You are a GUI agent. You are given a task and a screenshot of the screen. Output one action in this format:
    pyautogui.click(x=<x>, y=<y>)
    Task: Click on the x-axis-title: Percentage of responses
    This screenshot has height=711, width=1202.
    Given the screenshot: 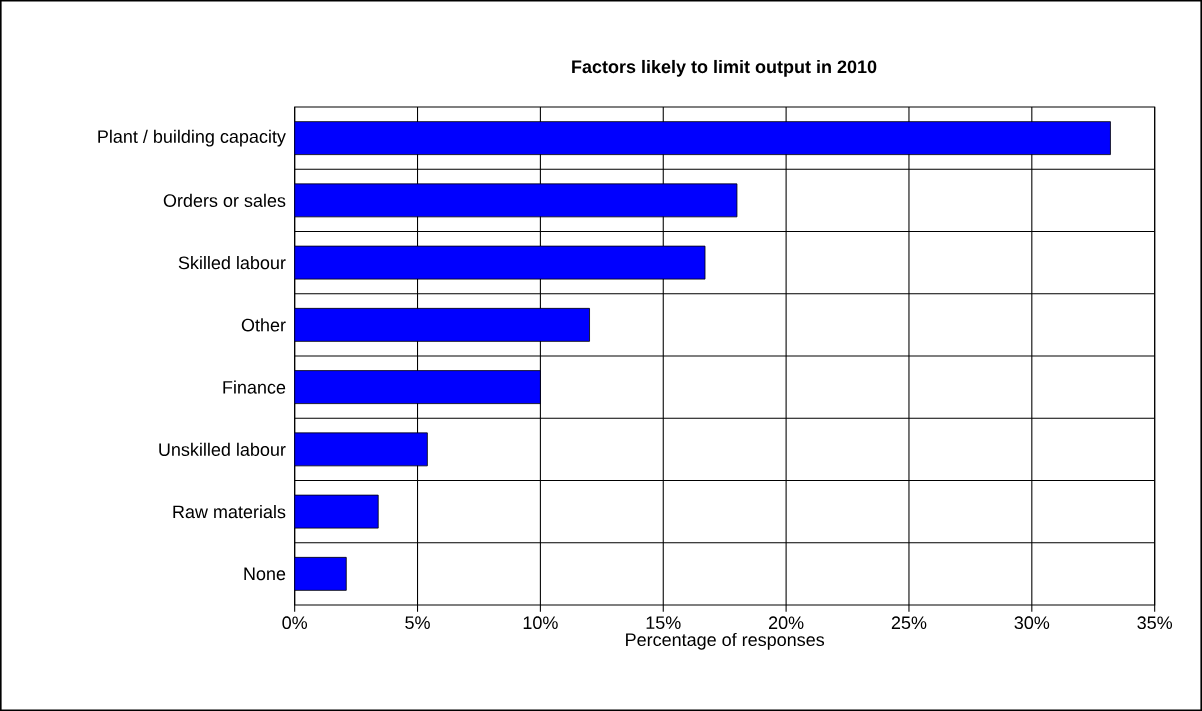 What is the action you would take?
    pyautogui.click(x=725, y=641)
    